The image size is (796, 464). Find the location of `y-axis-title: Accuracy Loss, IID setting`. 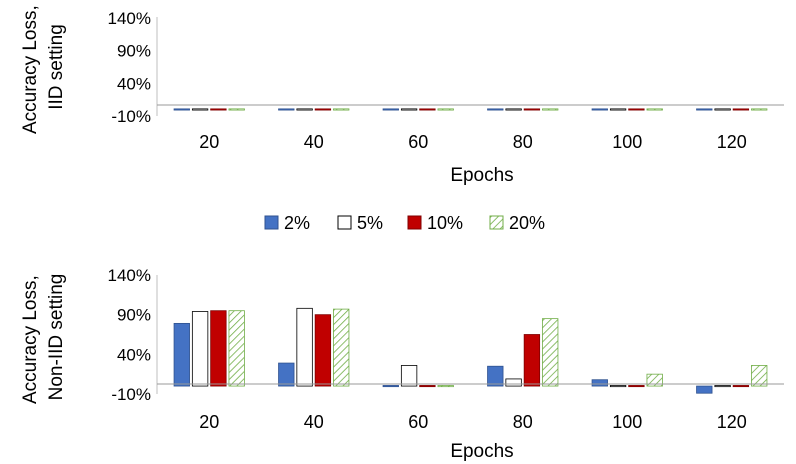

y-axis-title: Accuracy Loss, IID setting is located at coordinates (43, 67).